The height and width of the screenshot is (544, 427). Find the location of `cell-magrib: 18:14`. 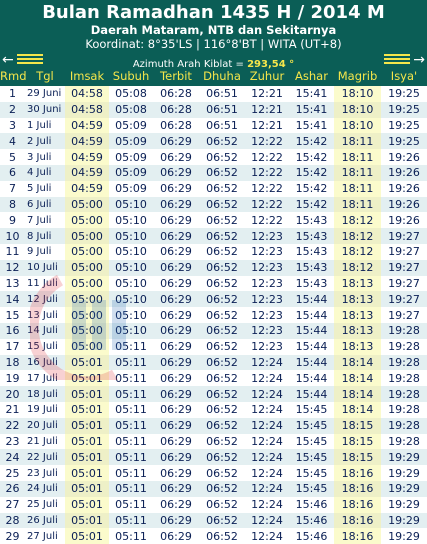

cell-magrib: 18:14 is located at coordinates (357, 394).